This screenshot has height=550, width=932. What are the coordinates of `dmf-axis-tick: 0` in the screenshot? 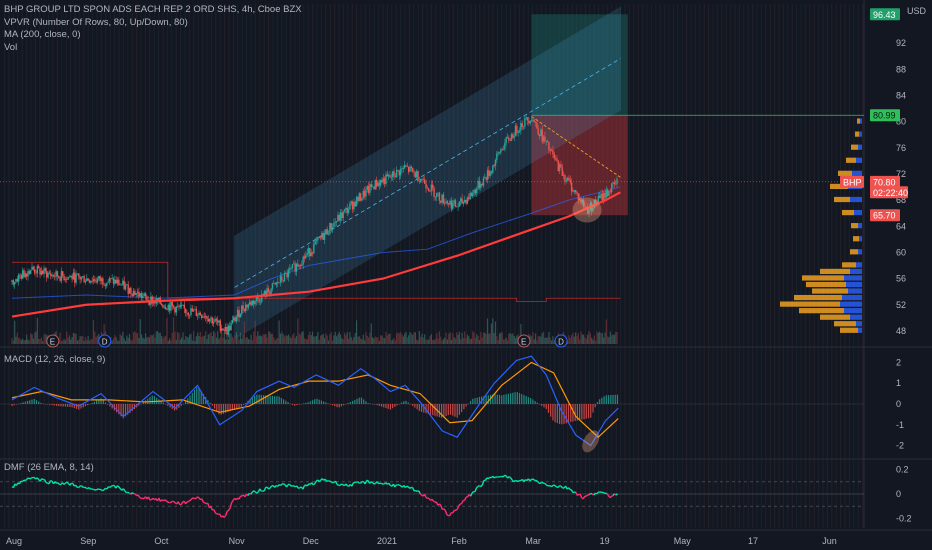 It's located at (898, 494).